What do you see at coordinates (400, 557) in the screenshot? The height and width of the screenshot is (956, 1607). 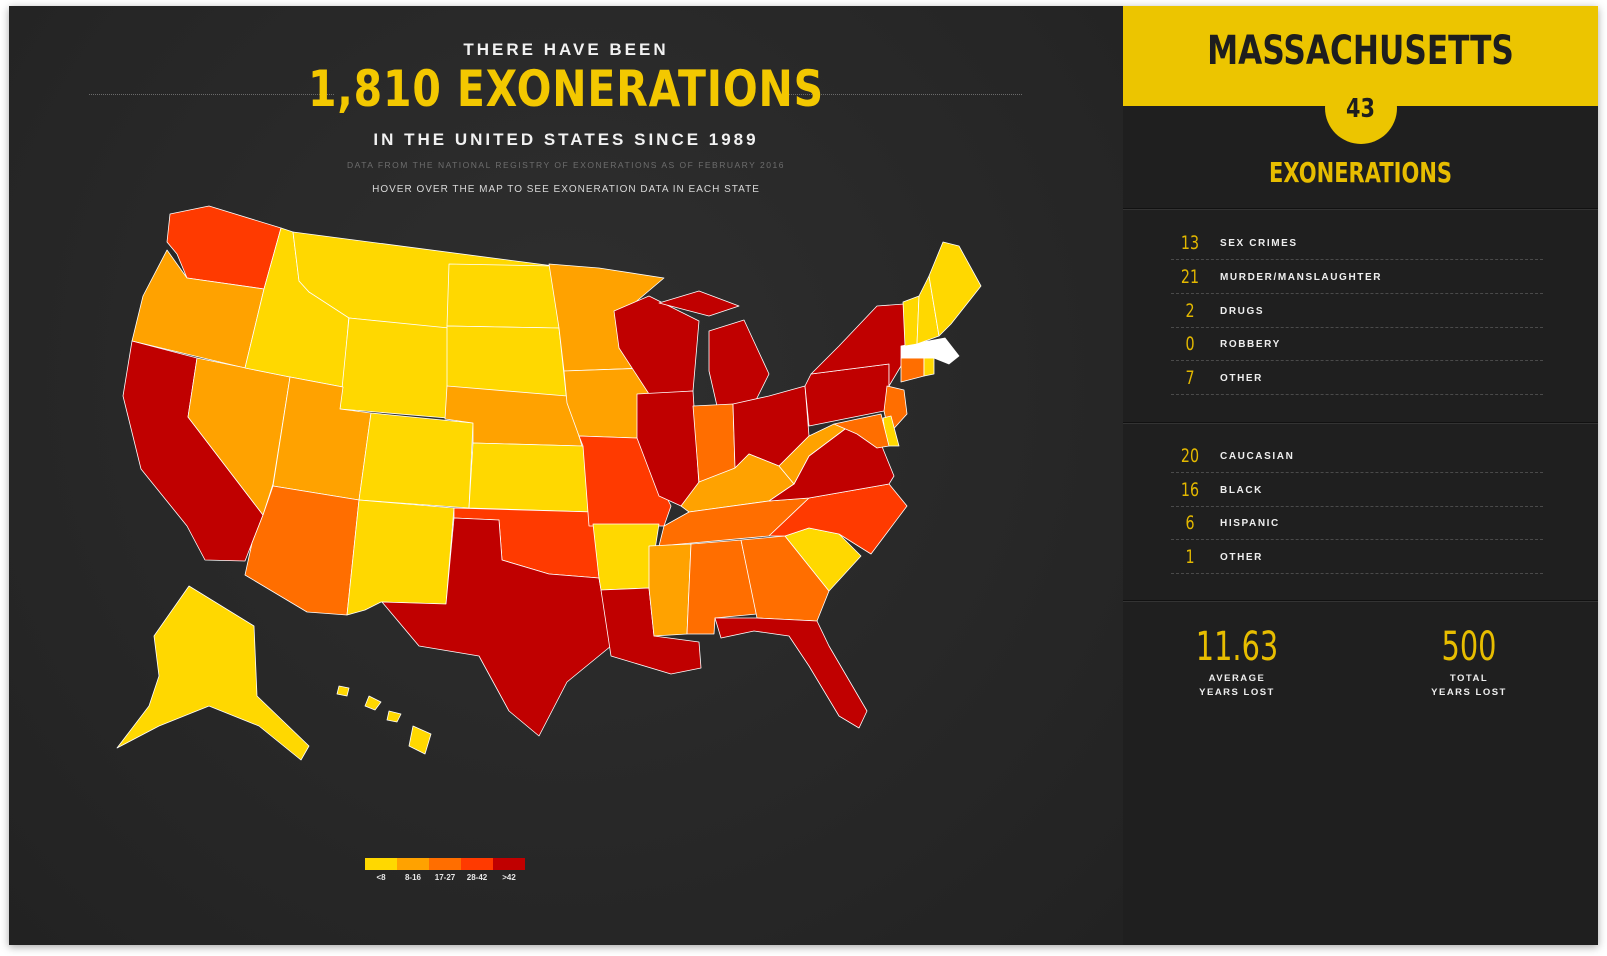 I see `state-nm` at bounding box center [400, 557].